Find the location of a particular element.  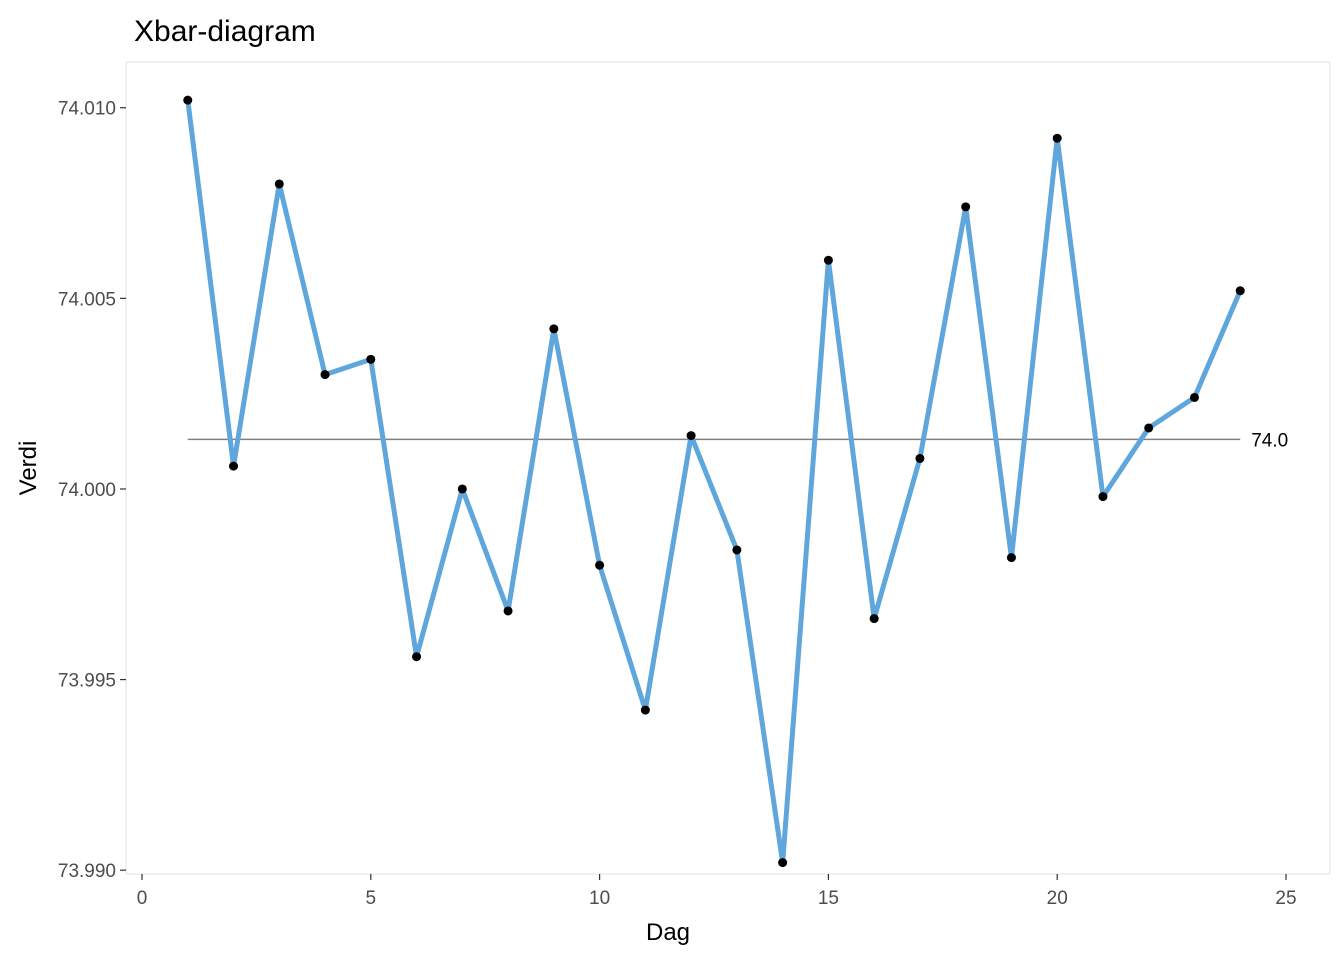

x-tick-label: 5 is located at coordinates (371, 898).